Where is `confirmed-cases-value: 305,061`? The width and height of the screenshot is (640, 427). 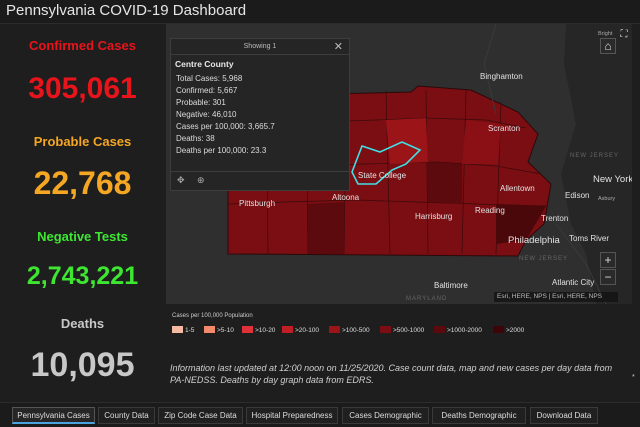 confirmed-cases-value: 305,061 is located at coordinates (82, 88).